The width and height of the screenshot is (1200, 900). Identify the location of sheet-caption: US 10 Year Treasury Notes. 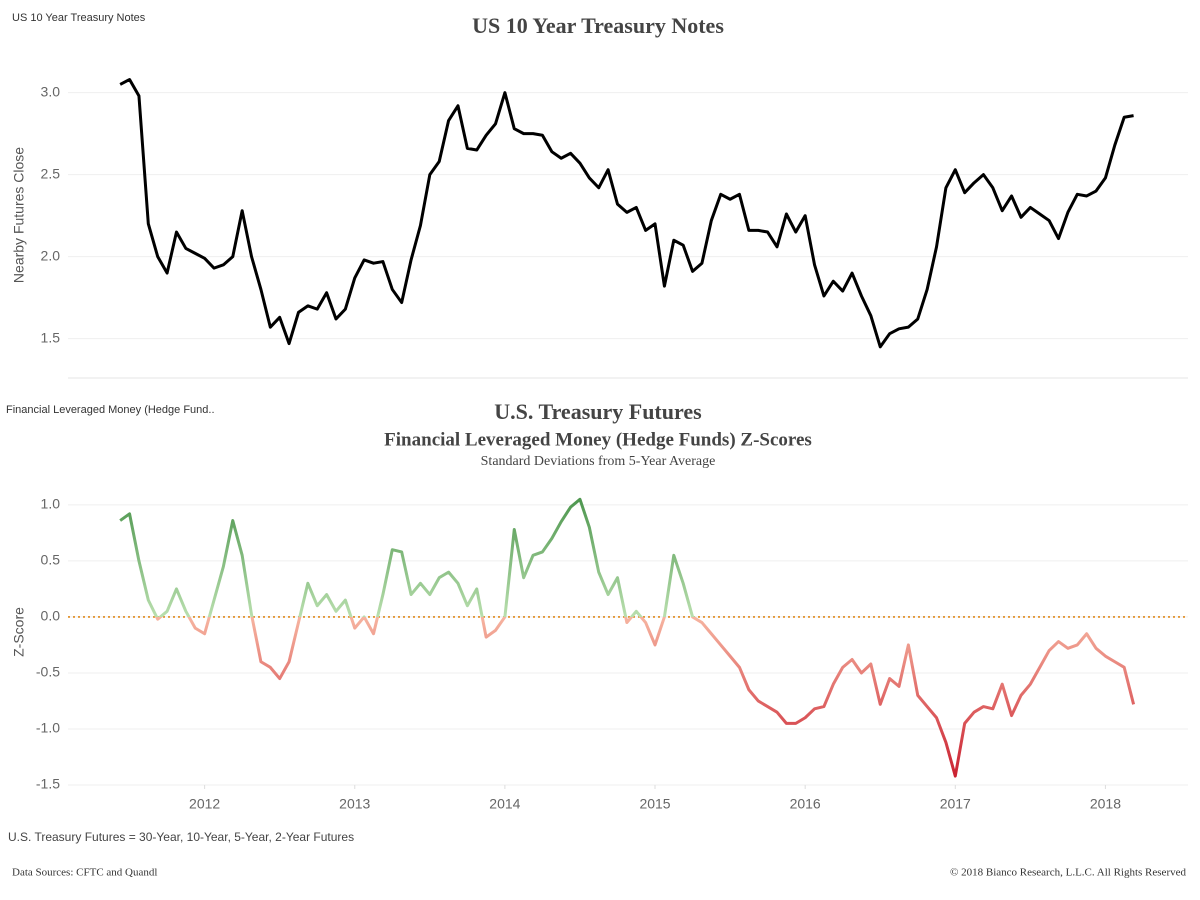
(79, 18).